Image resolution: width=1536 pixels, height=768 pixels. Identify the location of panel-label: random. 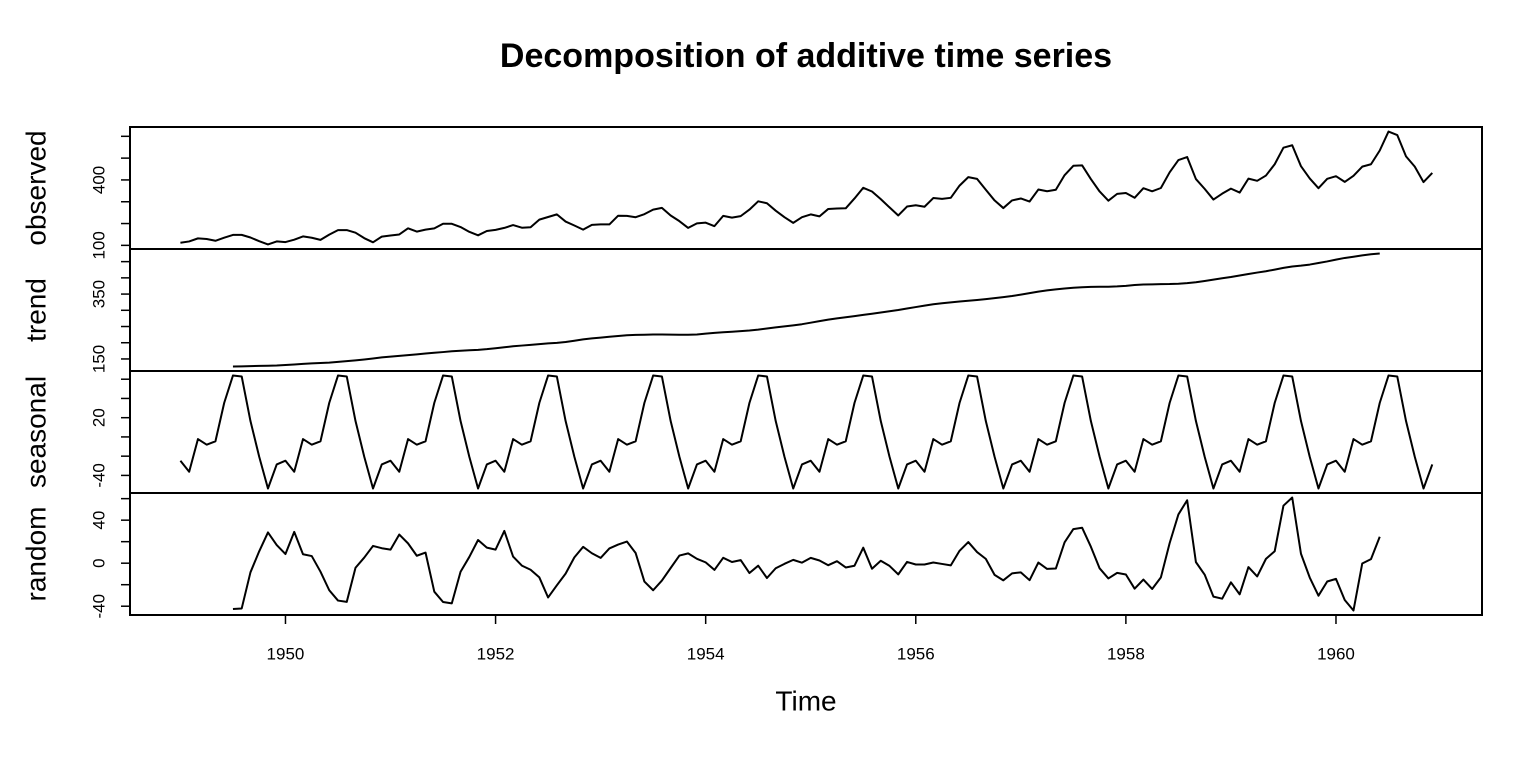
(35, 554).